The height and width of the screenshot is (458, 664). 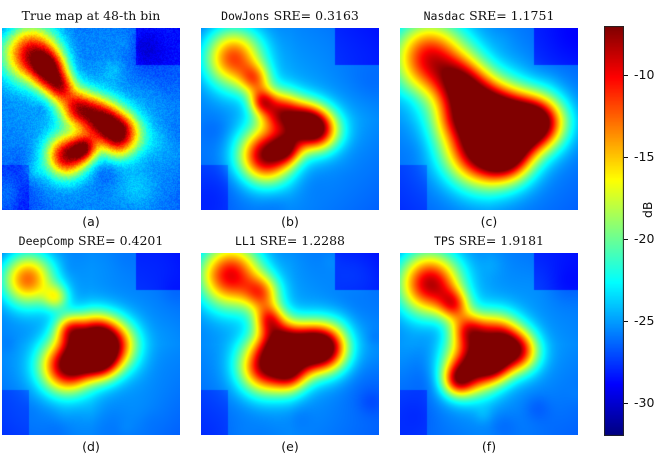 I want to click on panel-title-f: TPS SRE= 1.9181, so click(x=489, y=240).